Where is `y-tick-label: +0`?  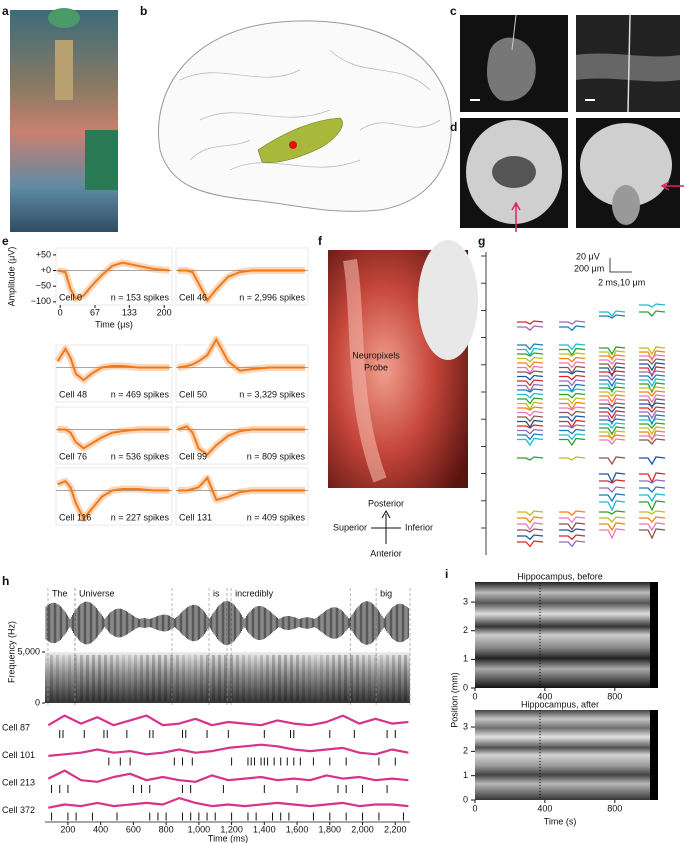
y-tick-label: +0 is located at coordinates (46, 270).